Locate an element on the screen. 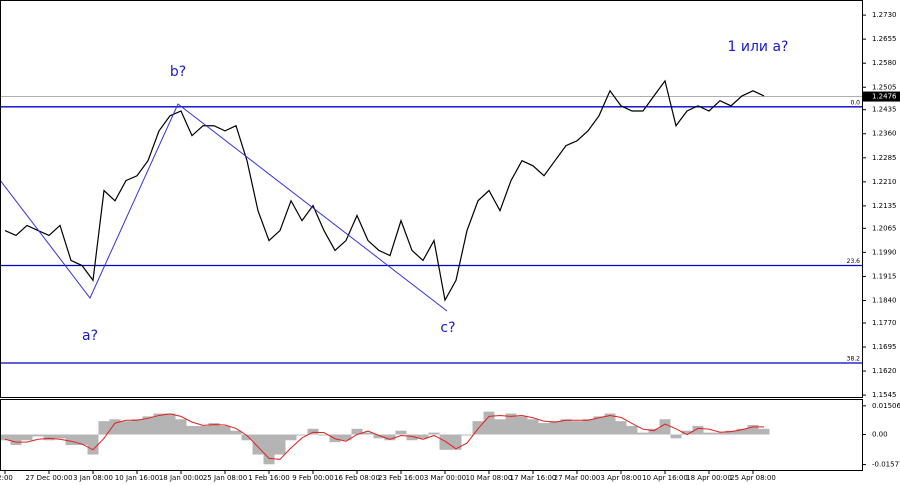 The image size is (900, 485). x-tick-label: 23 Feb 16:00 is located at coordinates (401, 478).